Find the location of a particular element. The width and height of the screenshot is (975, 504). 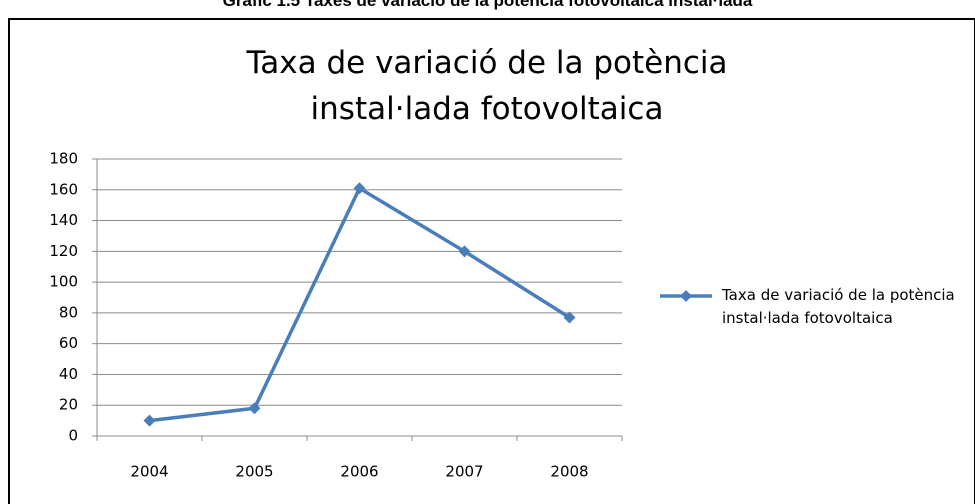

y-tick-label: 140 is located at coordinates (63, 220).